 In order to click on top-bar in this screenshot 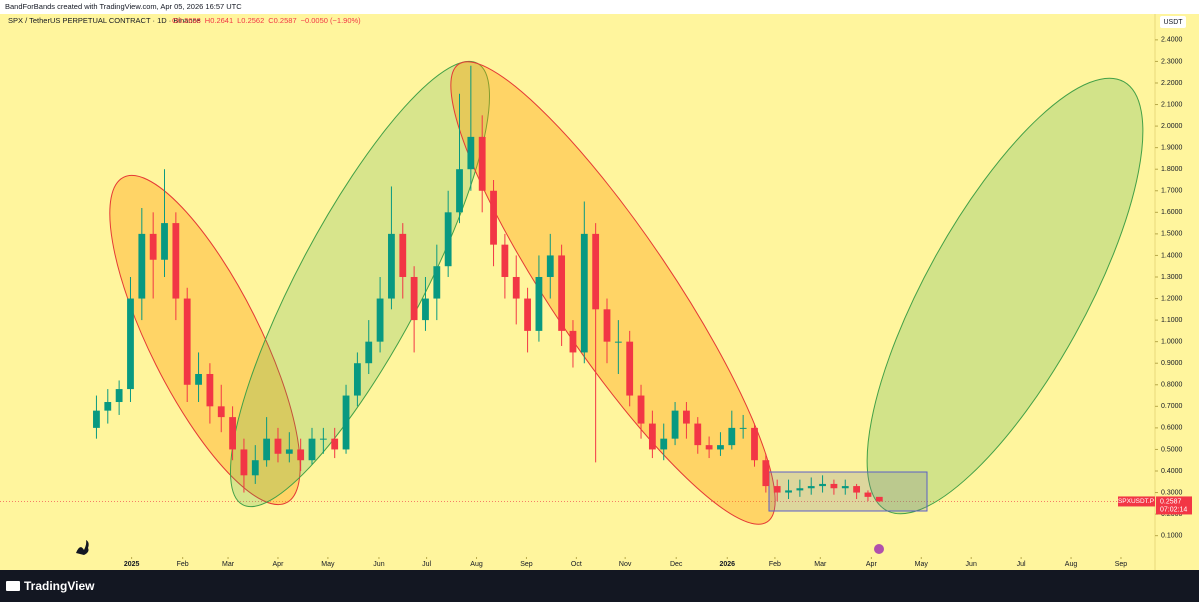, I will do `click(599, 7)`.